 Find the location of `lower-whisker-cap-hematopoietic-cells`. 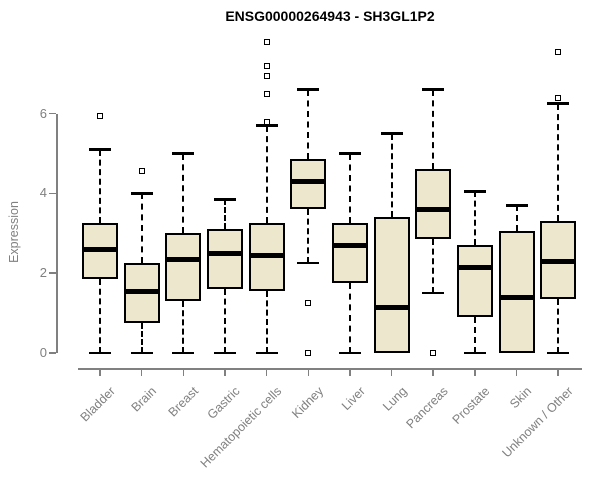

lower-whisker-cap-hematopoietic-cells is located at coordinates (266, 353).